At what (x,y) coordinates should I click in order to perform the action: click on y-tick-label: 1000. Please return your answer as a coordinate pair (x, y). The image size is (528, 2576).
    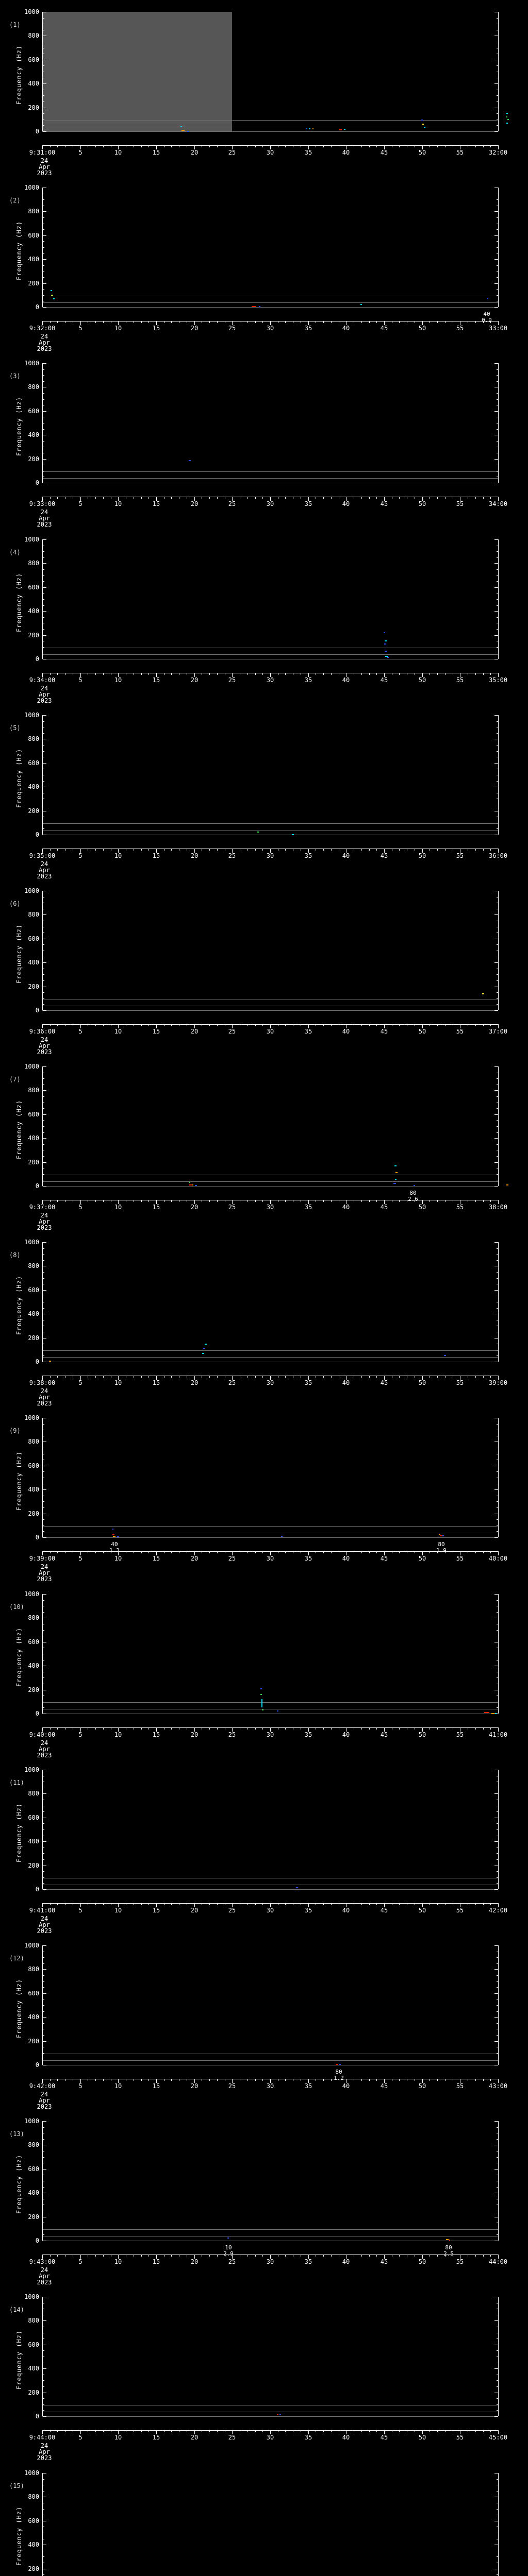
    Looking at the image, I should click on (31, 715).